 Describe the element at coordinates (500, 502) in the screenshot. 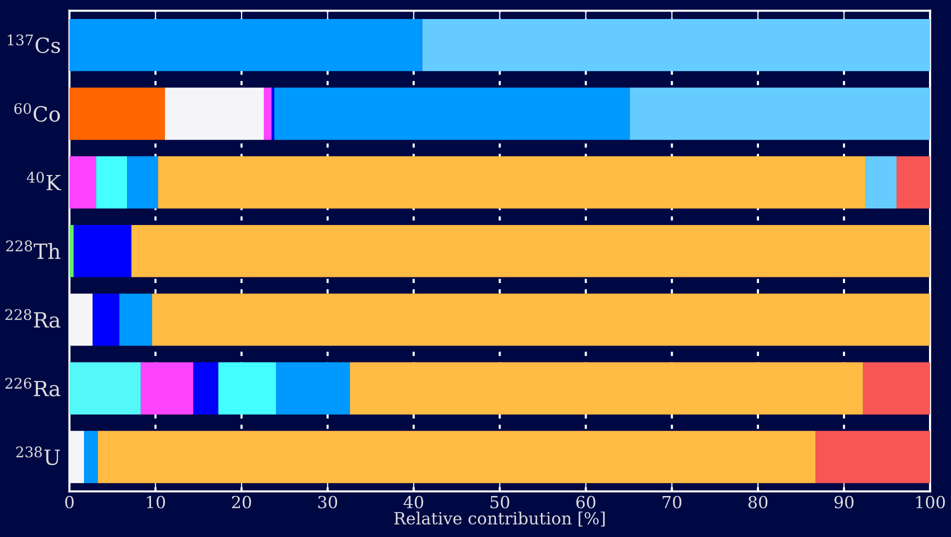

I see `x-tick-label: 50` at that location.